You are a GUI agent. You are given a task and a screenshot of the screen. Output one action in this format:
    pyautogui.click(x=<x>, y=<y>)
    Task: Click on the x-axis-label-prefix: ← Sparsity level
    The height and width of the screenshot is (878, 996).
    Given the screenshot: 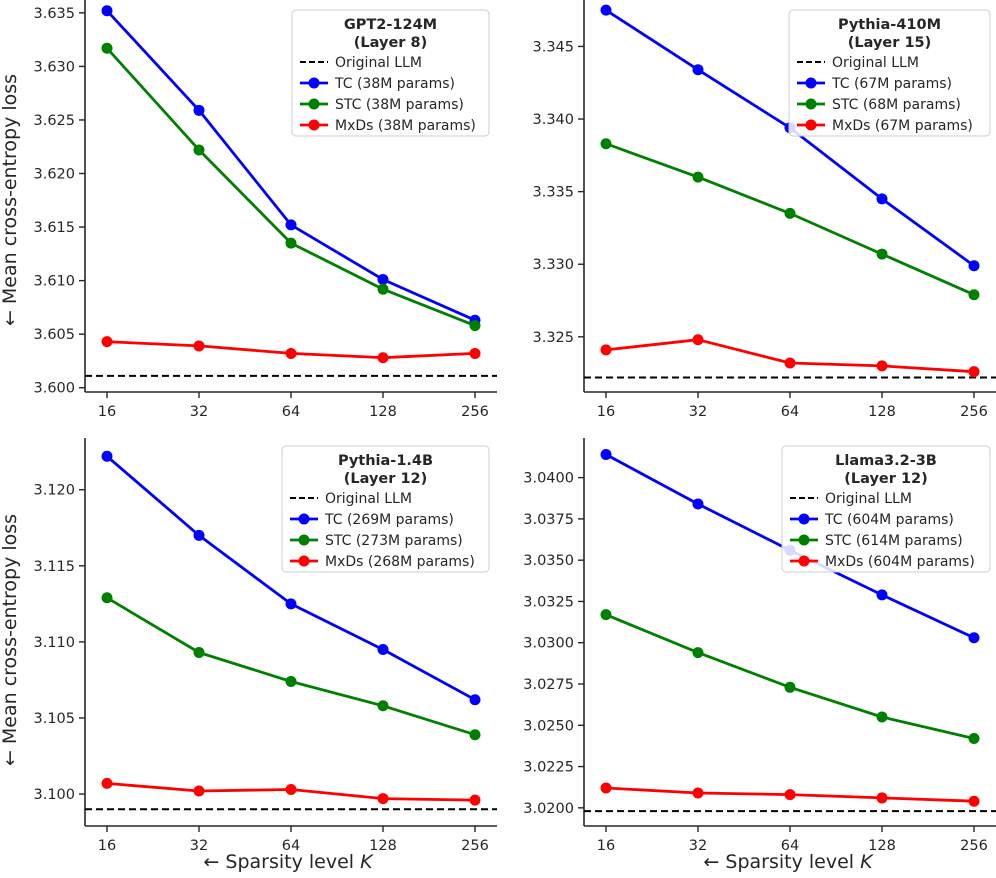 What is the action you would take?
    pyautogui.click(x=781, y=862)
    